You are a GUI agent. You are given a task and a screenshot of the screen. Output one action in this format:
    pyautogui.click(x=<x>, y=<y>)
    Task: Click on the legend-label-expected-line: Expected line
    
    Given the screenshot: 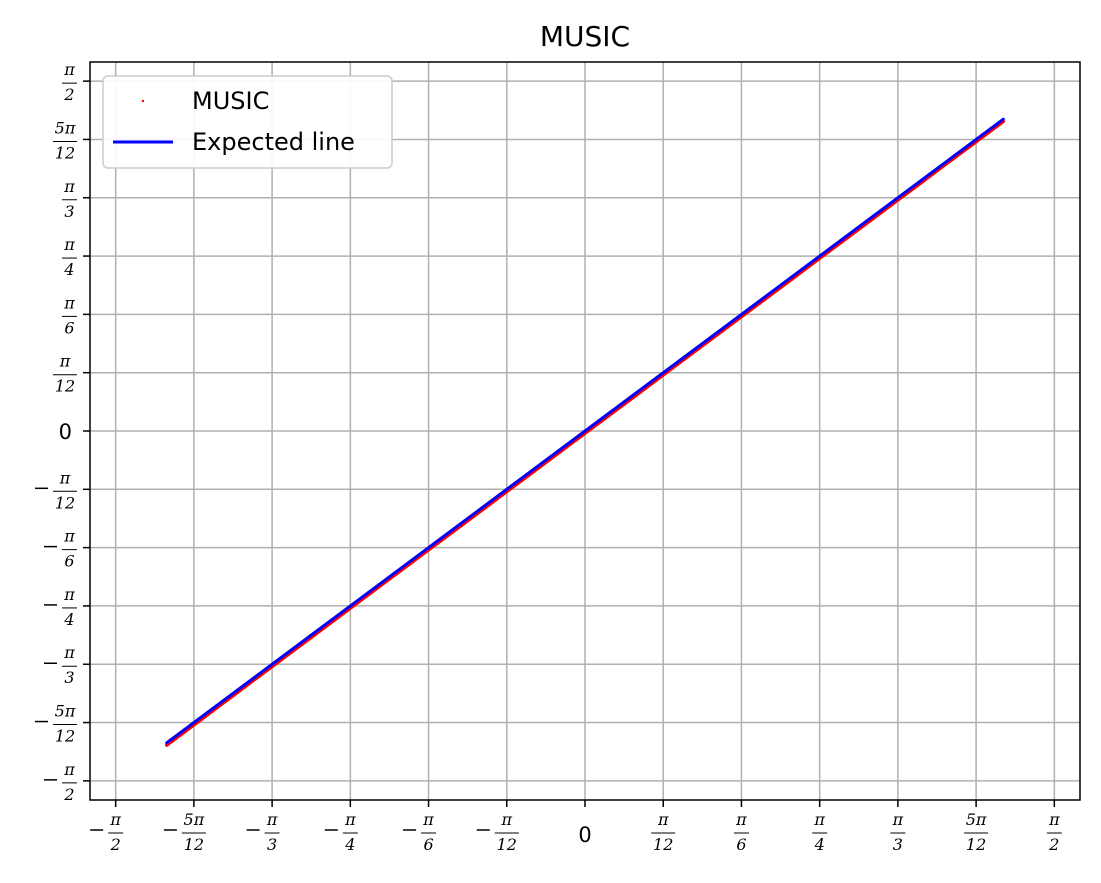 What is the action you would take?
    pyautogui.click(x=273, y=142)
    